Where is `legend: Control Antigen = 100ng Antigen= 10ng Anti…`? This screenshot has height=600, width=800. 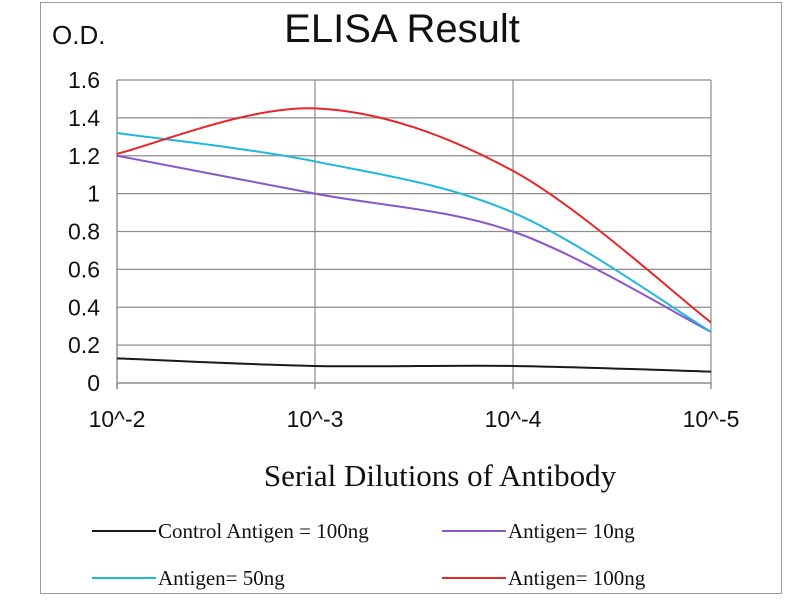 legend: Control Antigen = 100ng Antigen= 10ng Anti… is located at coordinates (369, 554).